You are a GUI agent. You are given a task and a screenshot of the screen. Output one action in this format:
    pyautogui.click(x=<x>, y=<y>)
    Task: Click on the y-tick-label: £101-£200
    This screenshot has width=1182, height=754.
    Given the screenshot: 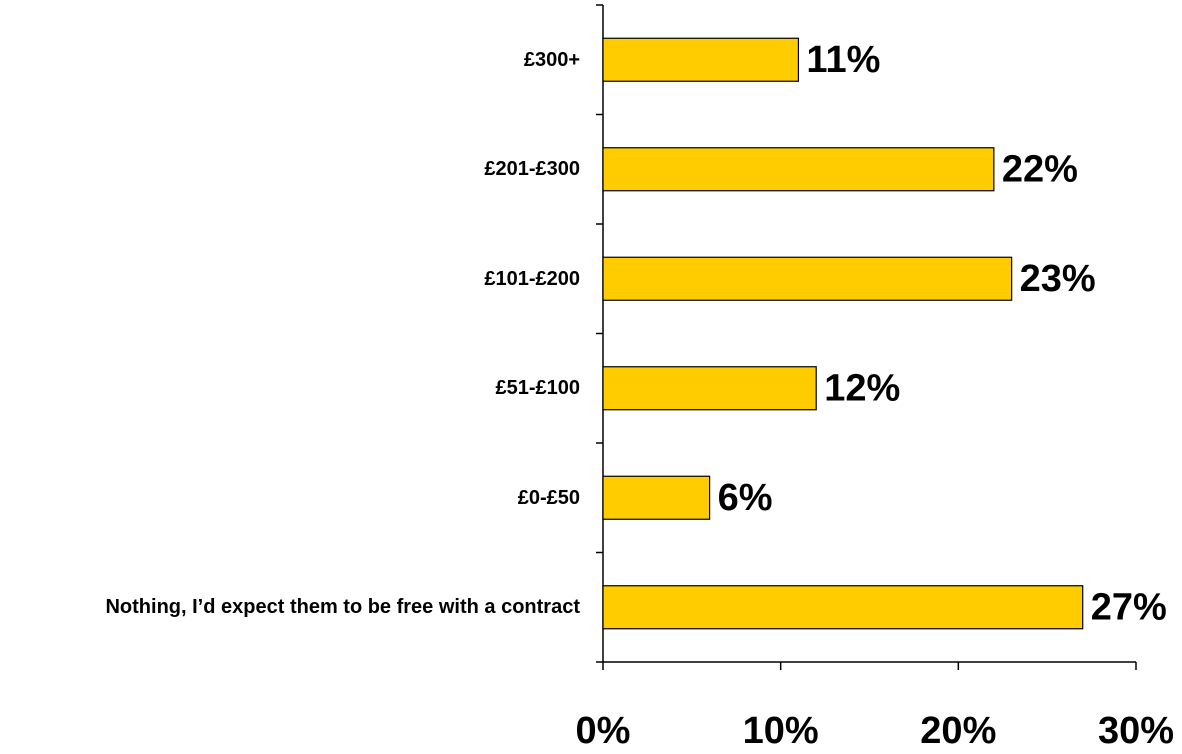 What is the action you would take?
    pyautogui.click(x=532, y=278)
    